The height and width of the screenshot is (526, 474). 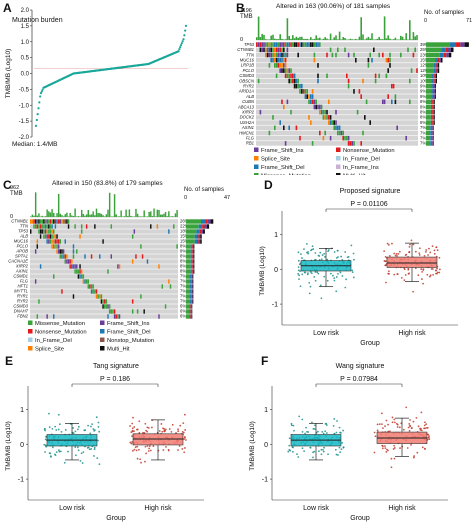 I want to click on panel-b-pct-label: 23%, so click(x=424, y=54).